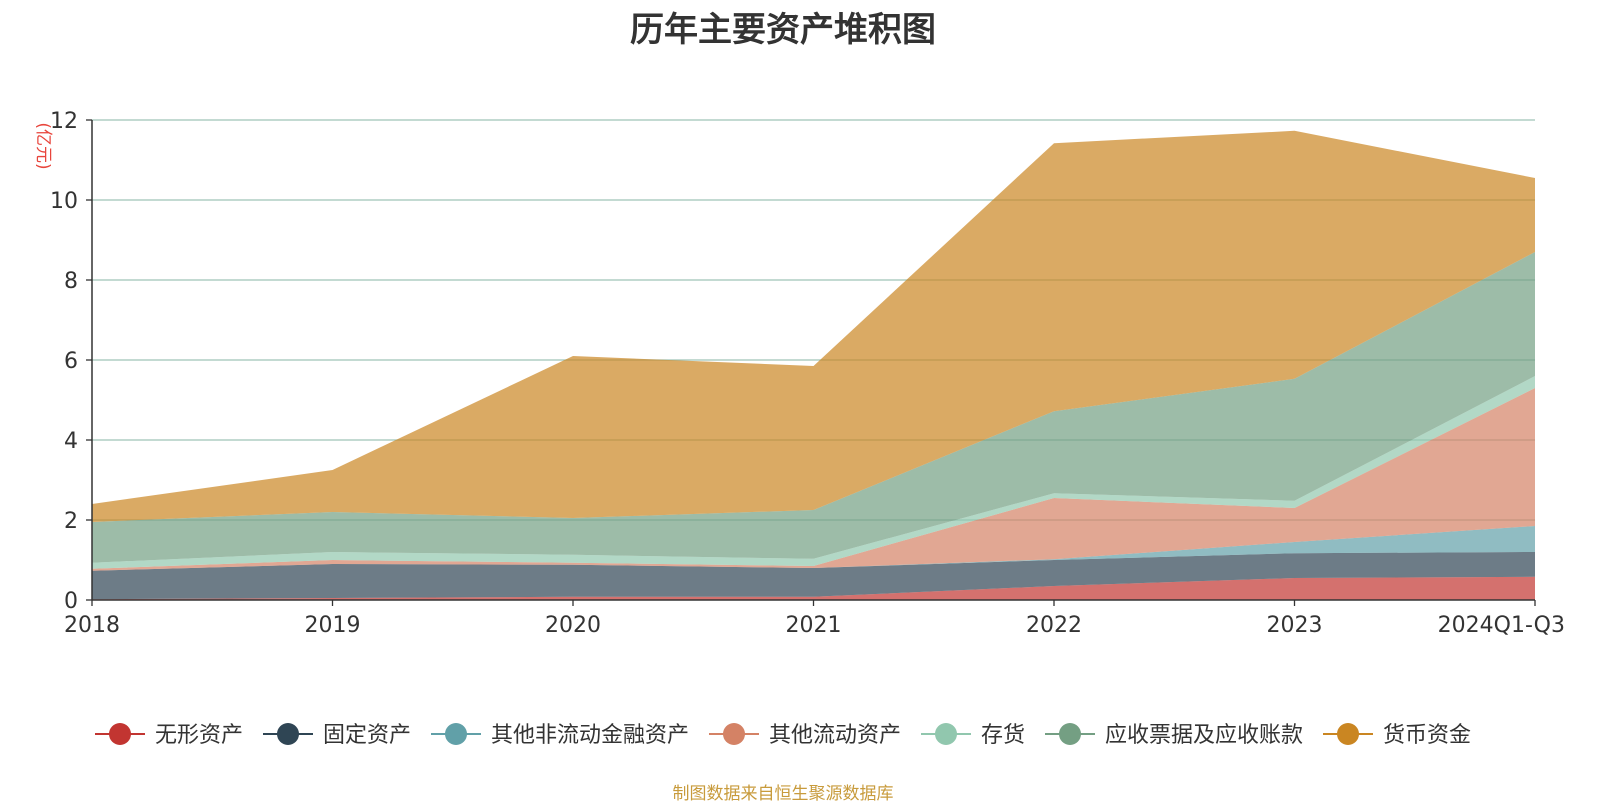 Image resolution: width=1600 pixels, height=804 pixels. I want to click on legend-item-2: 其他非流动金融资产, so click(559, 735).